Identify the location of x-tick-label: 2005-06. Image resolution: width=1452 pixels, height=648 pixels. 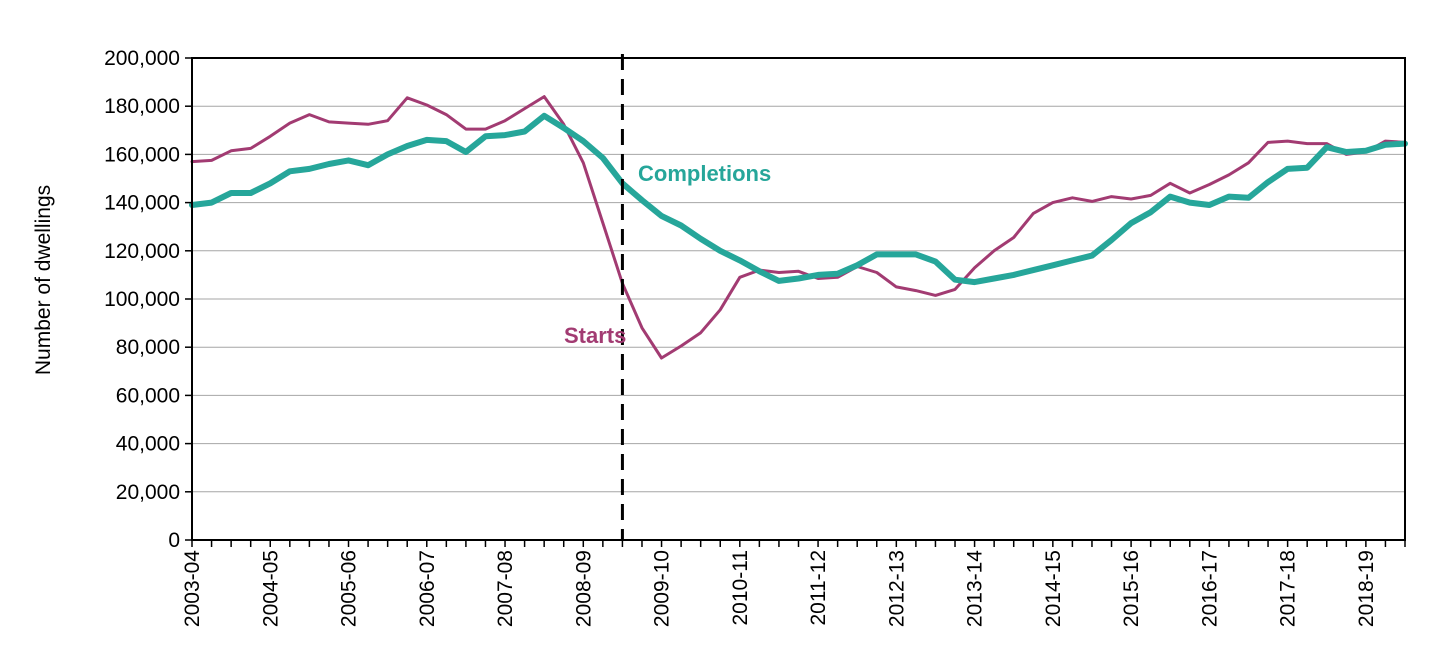
(349, 588).